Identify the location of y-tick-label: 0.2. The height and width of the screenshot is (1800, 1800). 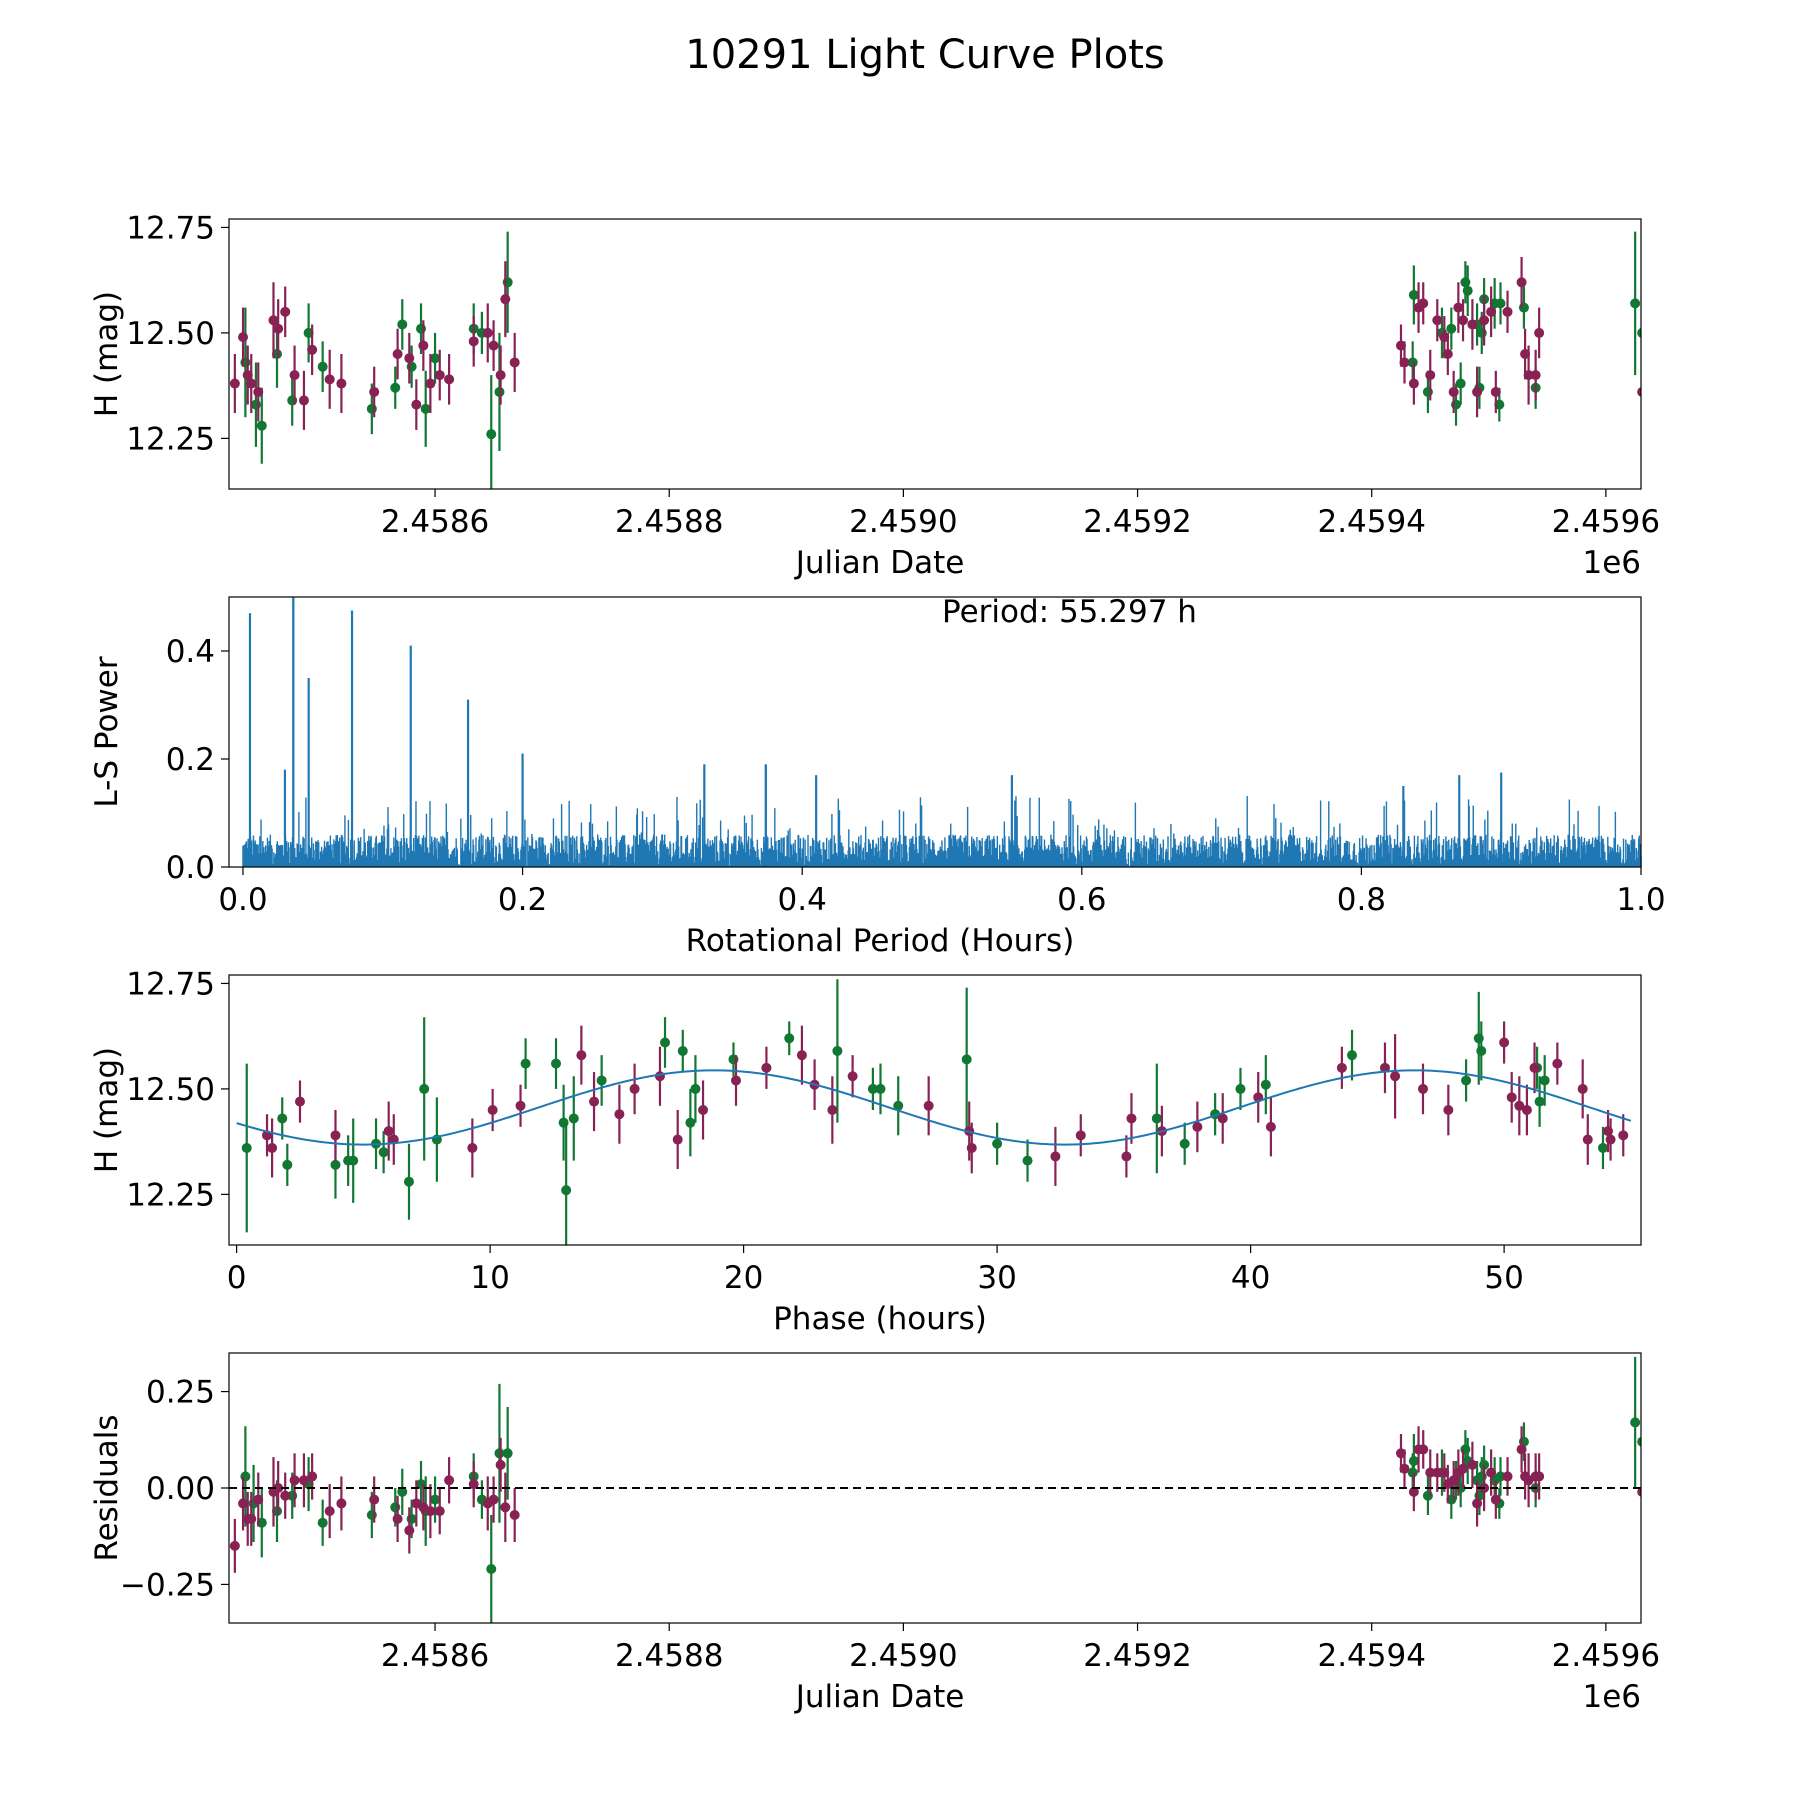
(190, 760).